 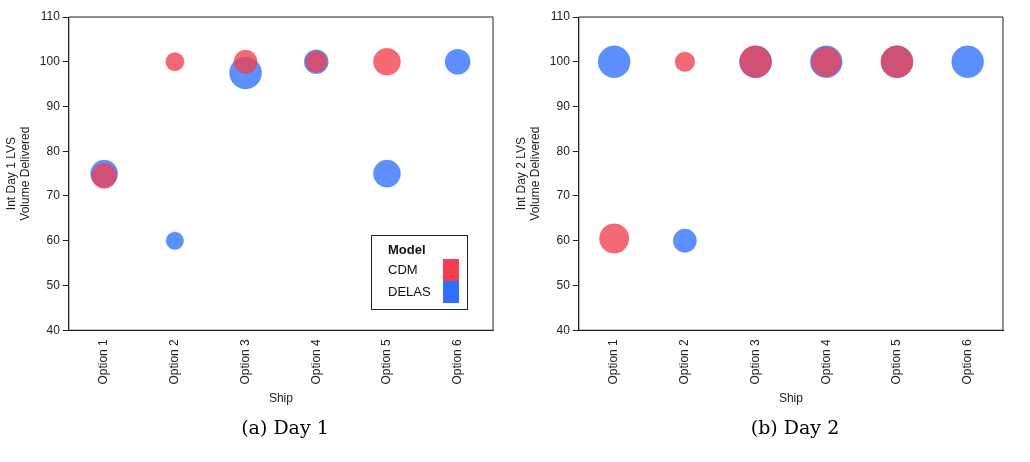 I want to click on y-axis-title: Int Day 2 LVS Volume Delivered, so click(x=527, y=173).